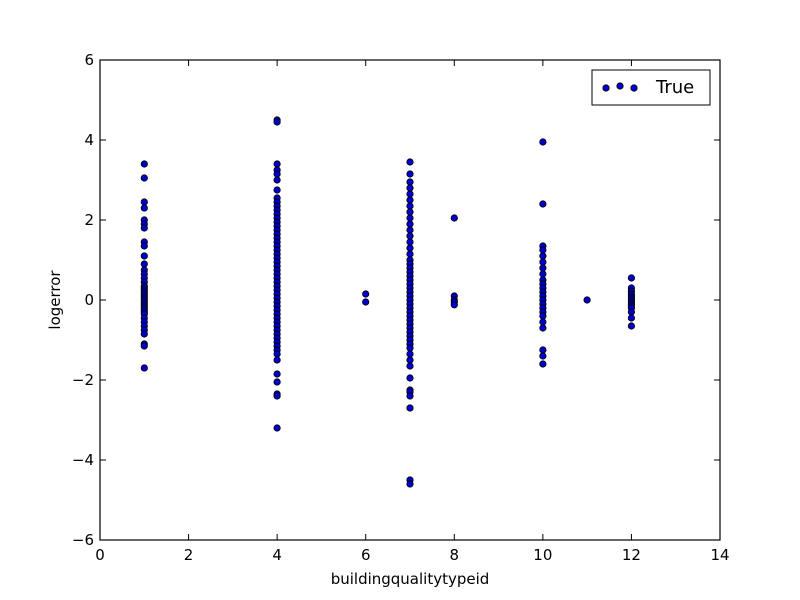  I want to click on y-tick-label: −4, so click(83, 460).